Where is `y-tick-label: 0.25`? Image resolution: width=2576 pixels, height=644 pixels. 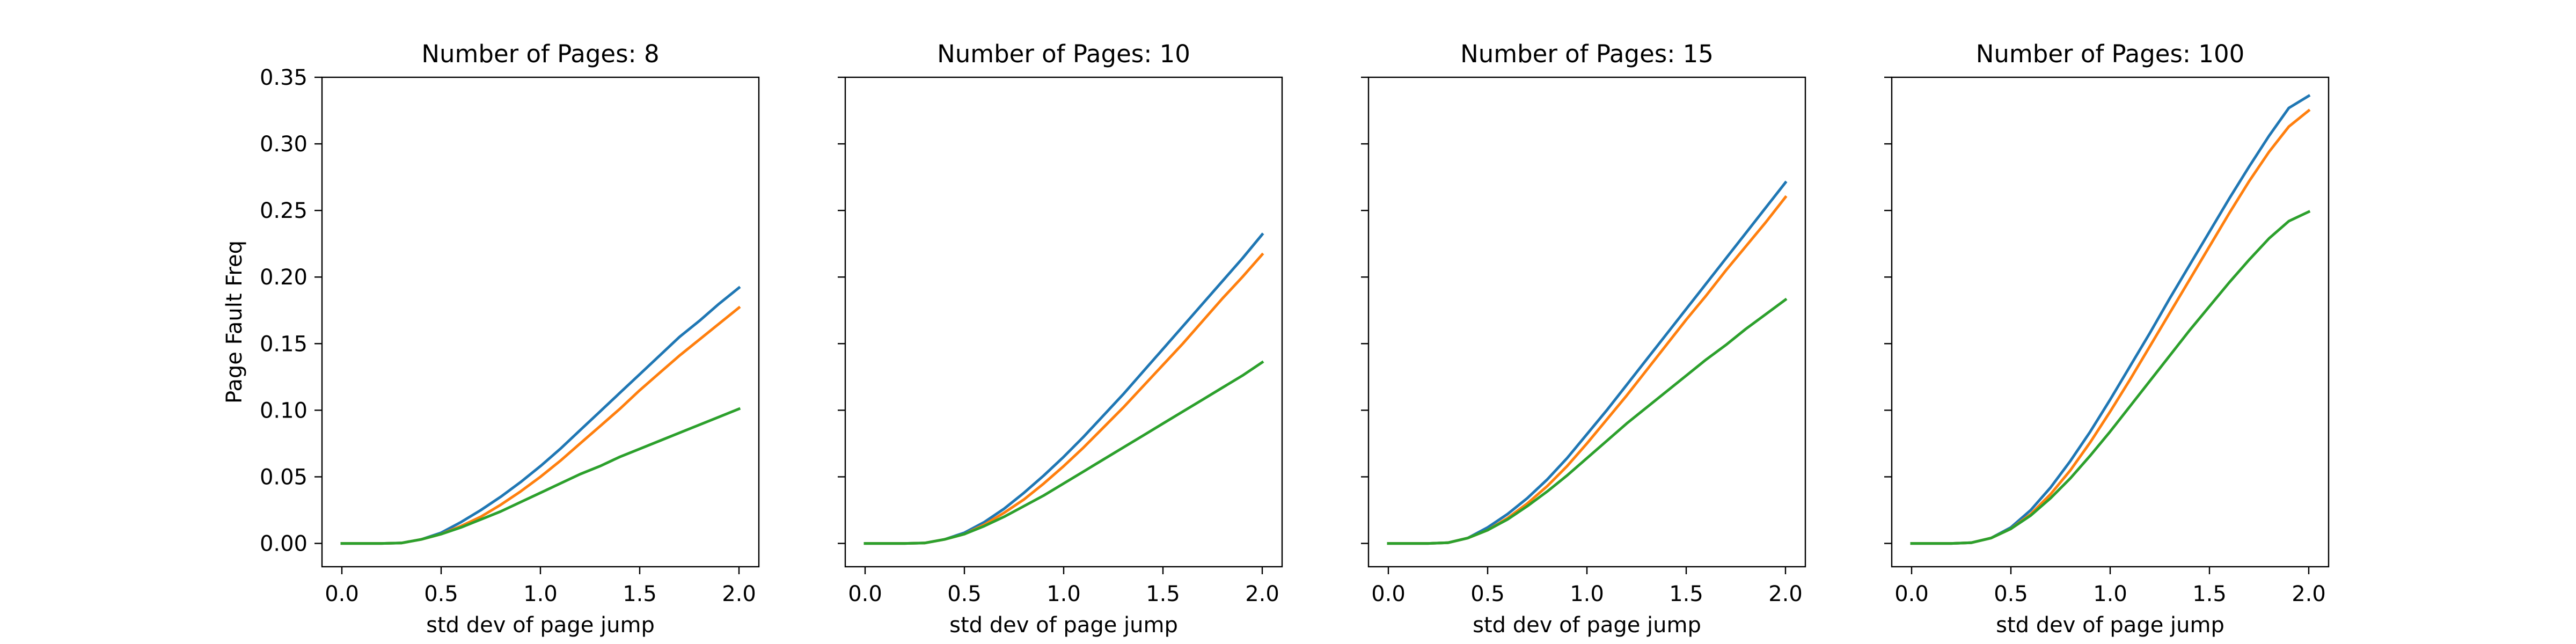 y-tick-label: 0.25 is located at coordinates (284, 211).